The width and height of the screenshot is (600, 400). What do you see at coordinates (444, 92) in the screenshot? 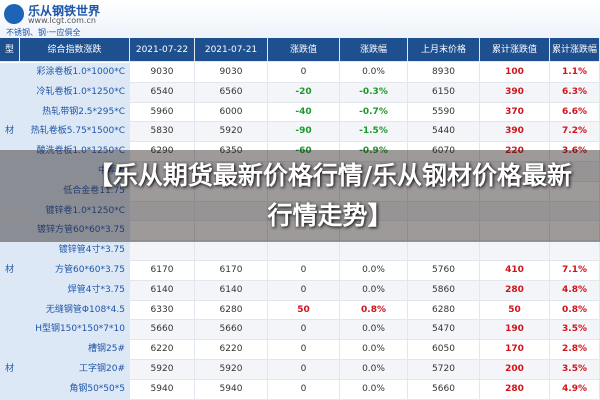
I see `table-cell: 6150` at bounding box center [444, 92].